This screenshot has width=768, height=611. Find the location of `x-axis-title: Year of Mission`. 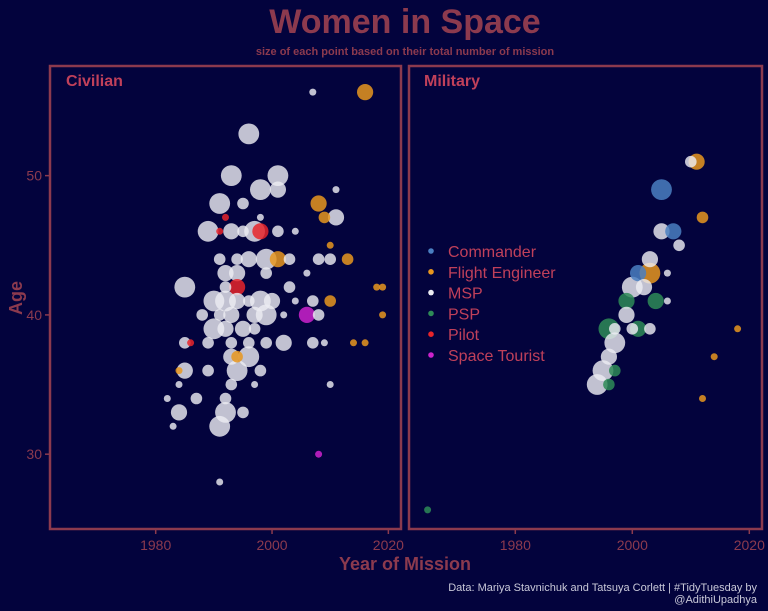

x-axis-title: Year of Mission is located at coordinates (405, 564).